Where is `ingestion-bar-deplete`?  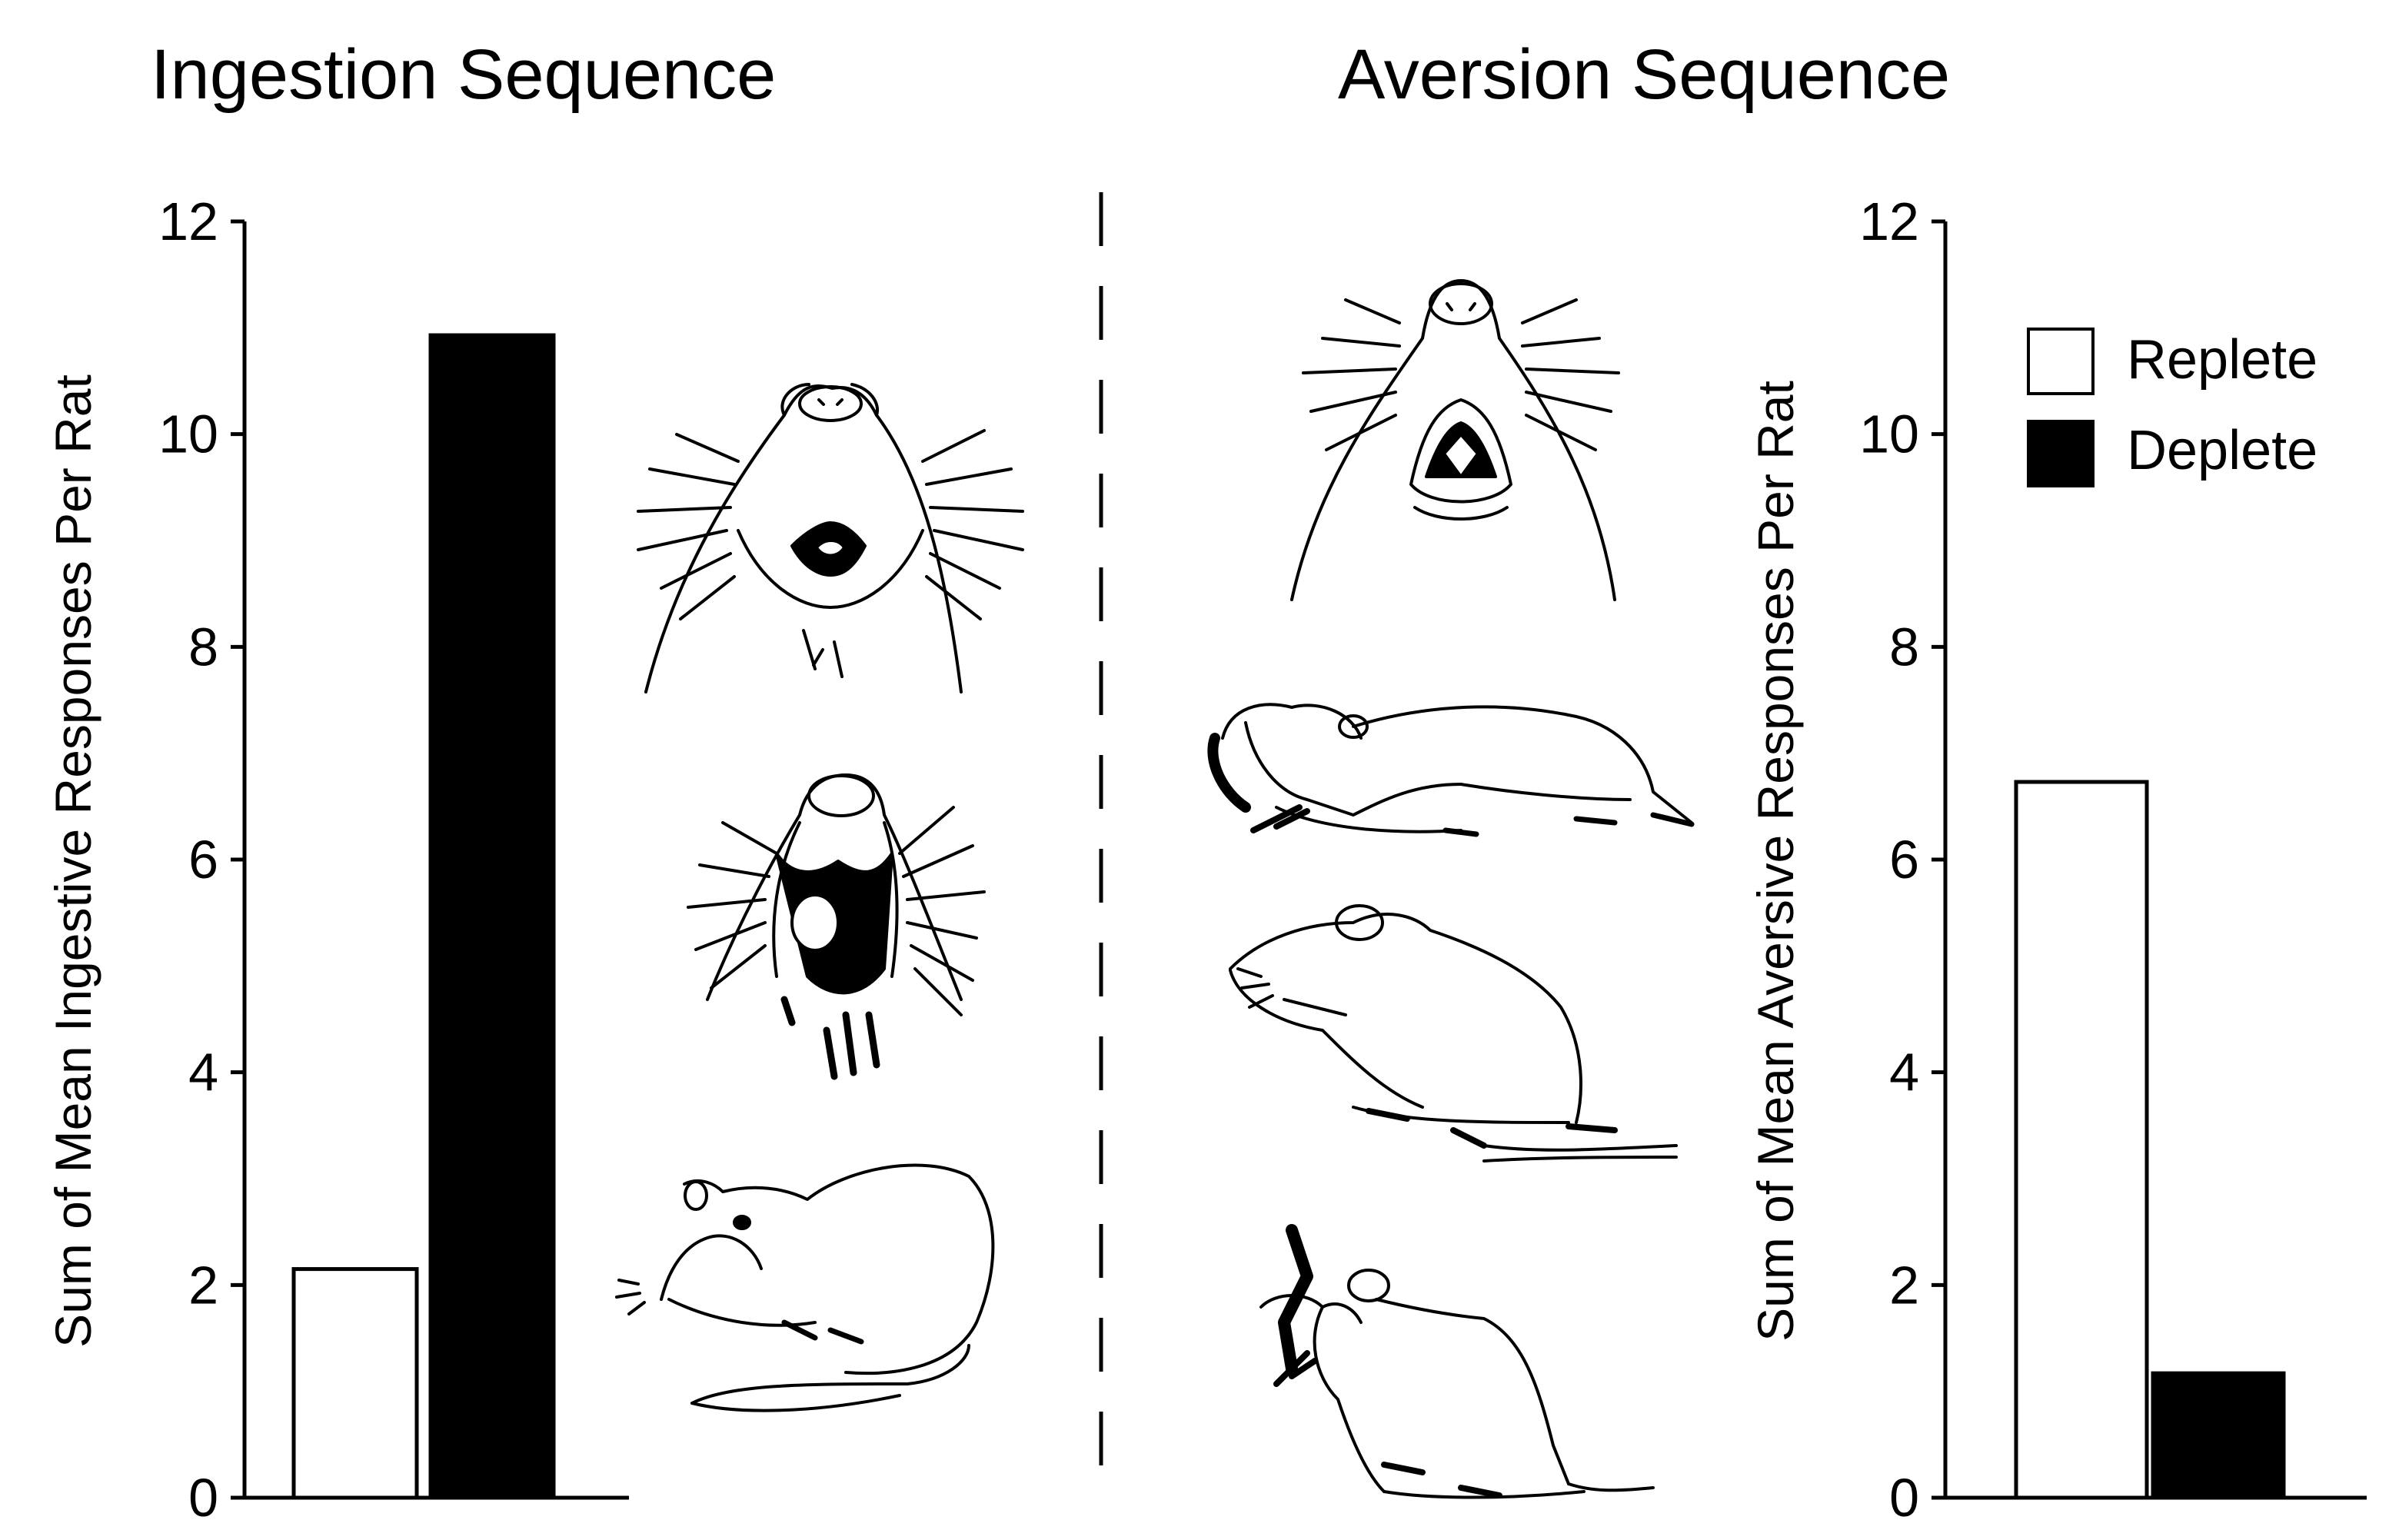
ingestion-bar-deplete is located at coordinates (492, 916).